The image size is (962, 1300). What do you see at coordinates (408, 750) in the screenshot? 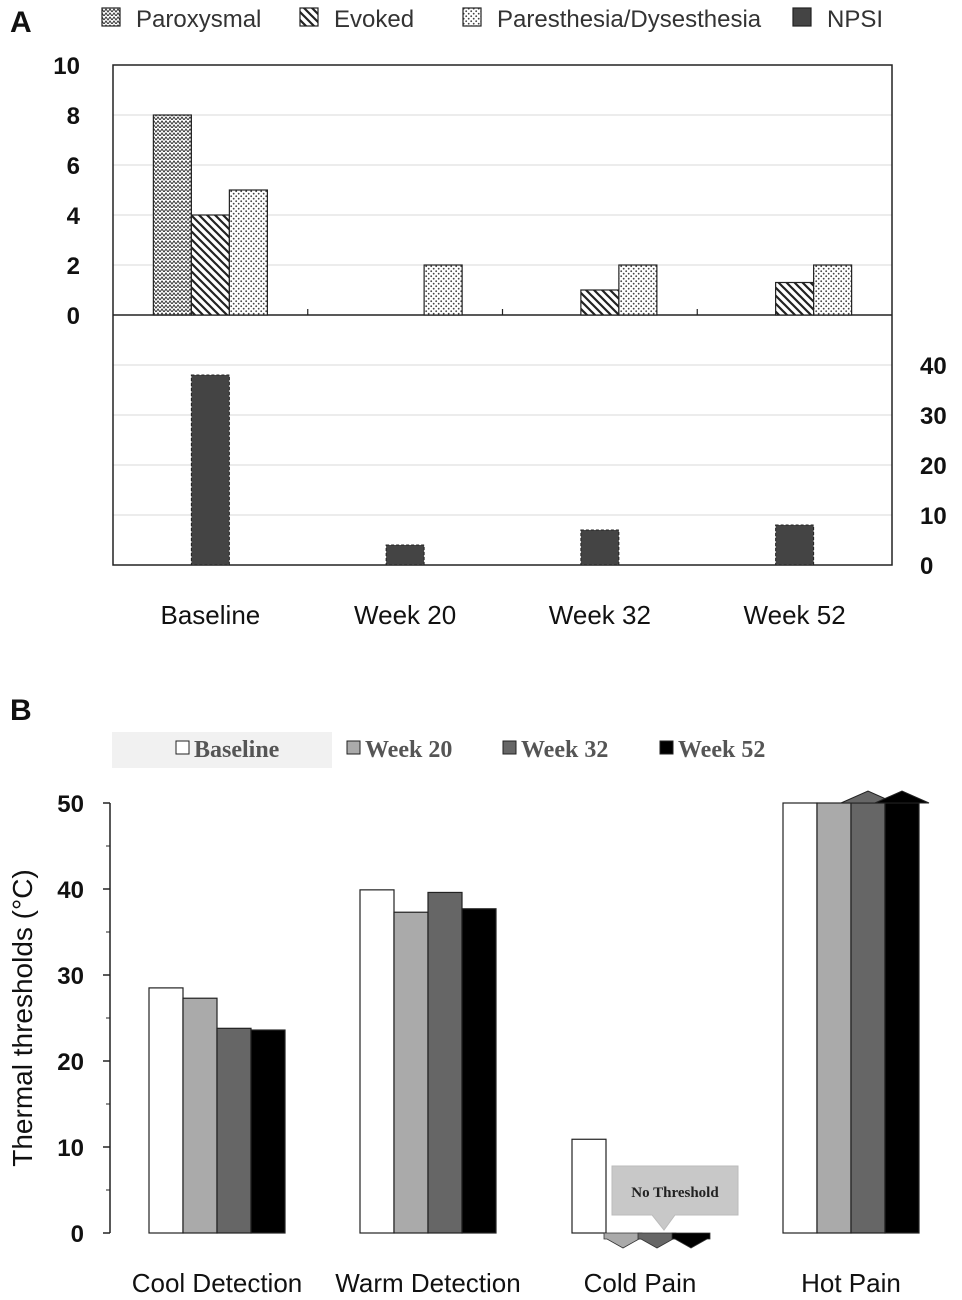
I see `legend-label-week-20: Week 20` at bounding box center [408, 750].